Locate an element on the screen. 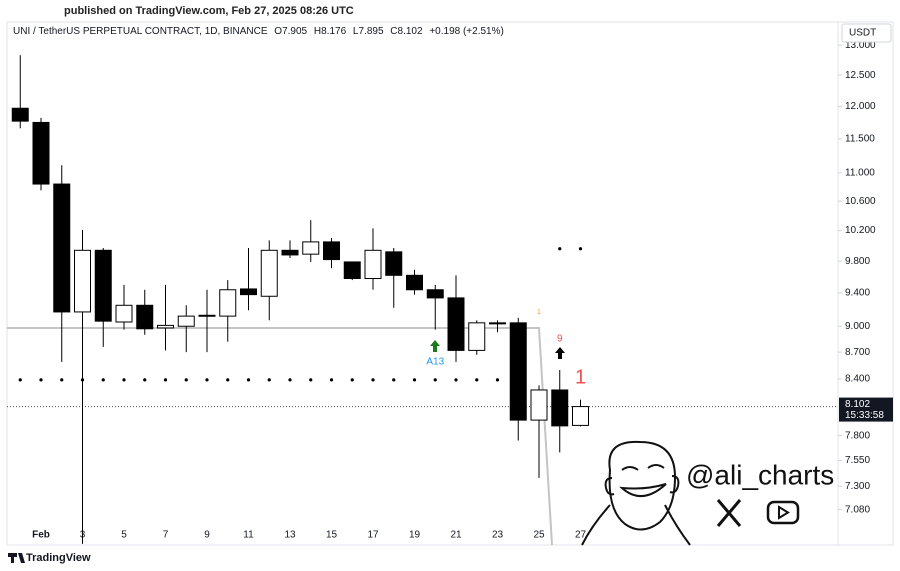 The height and width of the screenshot is (571, 900). y-tick-label: 8.400 is located at coordinates (857, 379).